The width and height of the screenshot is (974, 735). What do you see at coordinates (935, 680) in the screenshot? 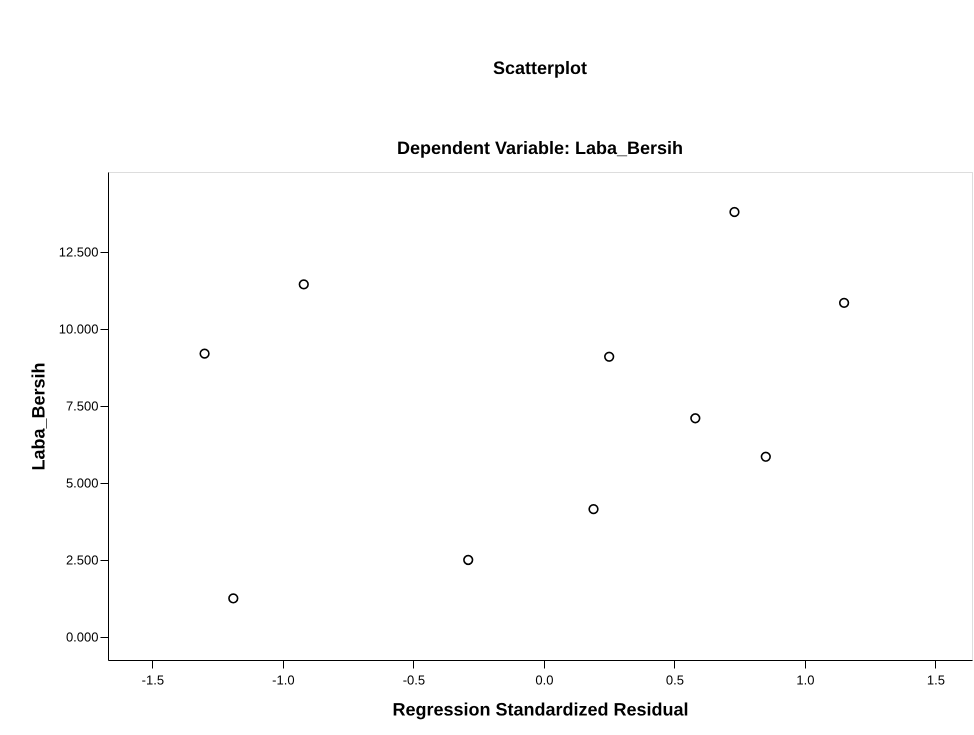
I see `x-tick-label: 1.5` at bounding box center [935, 680].